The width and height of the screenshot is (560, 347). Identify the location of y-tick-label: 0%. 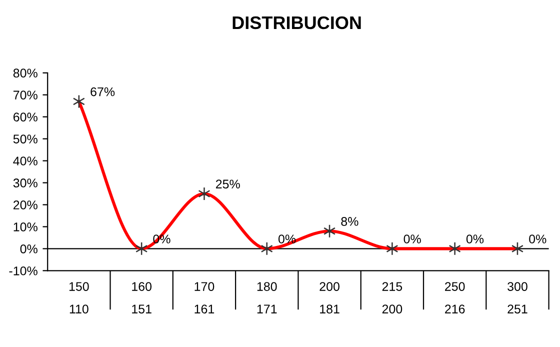
(29, 249).